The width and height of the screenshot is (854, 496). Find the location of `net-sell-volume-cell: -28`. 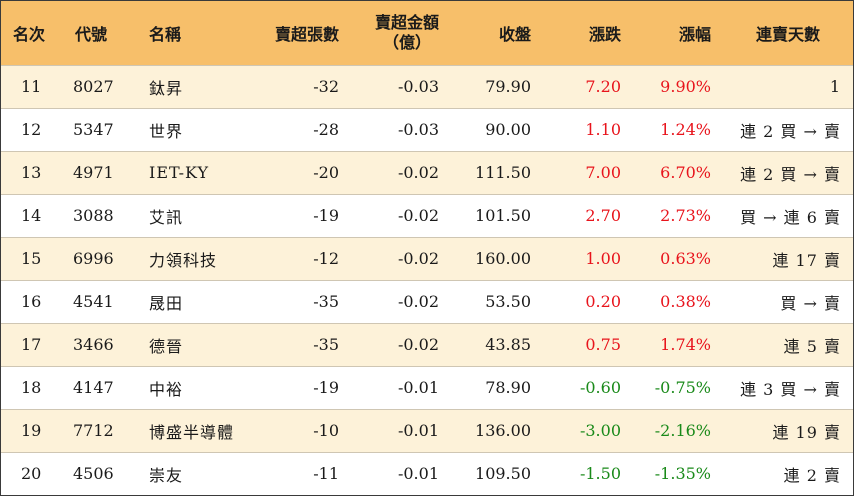

net-sell-volume-cell: -28 is located at coordinates (326, 129).